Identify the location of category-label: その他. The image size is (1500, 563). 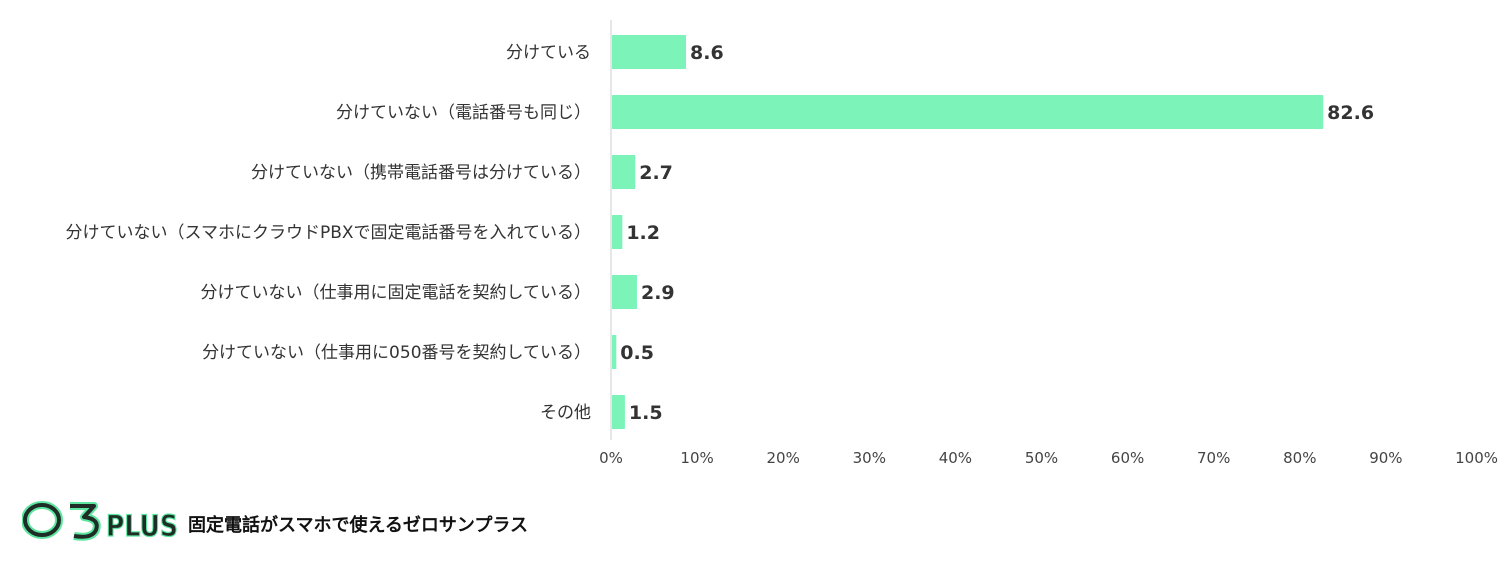
(565, 413).